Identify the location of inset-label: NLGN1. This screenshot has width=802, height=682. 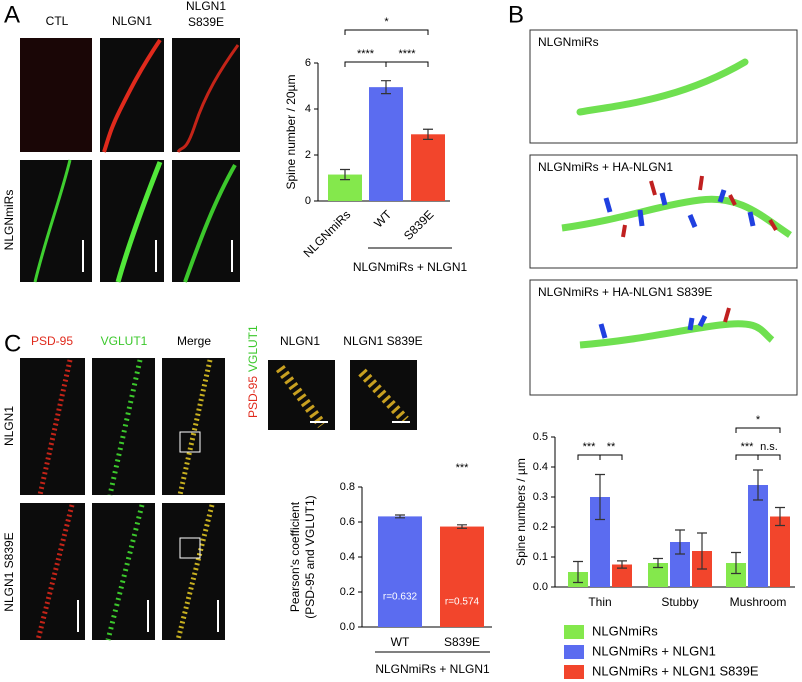
(300, 341).